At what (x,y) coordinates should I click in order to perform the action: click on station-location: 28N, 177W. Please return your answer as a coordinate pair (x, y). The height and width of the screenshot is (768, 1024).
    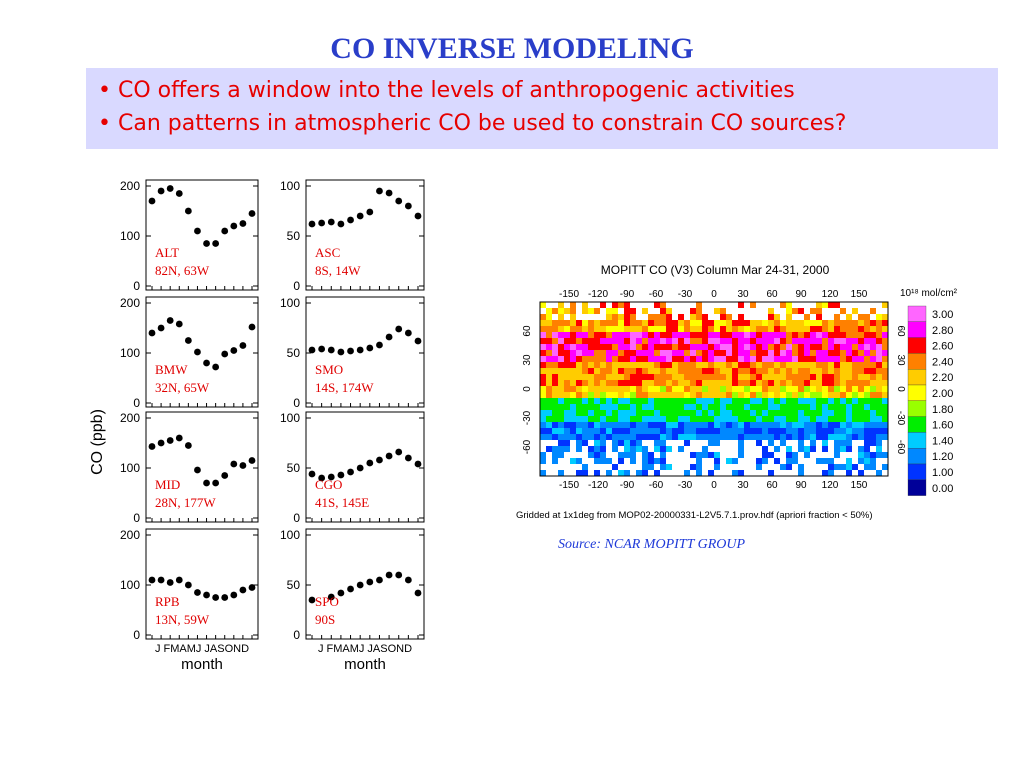
    Looking at the image, I should click on (185, 502).